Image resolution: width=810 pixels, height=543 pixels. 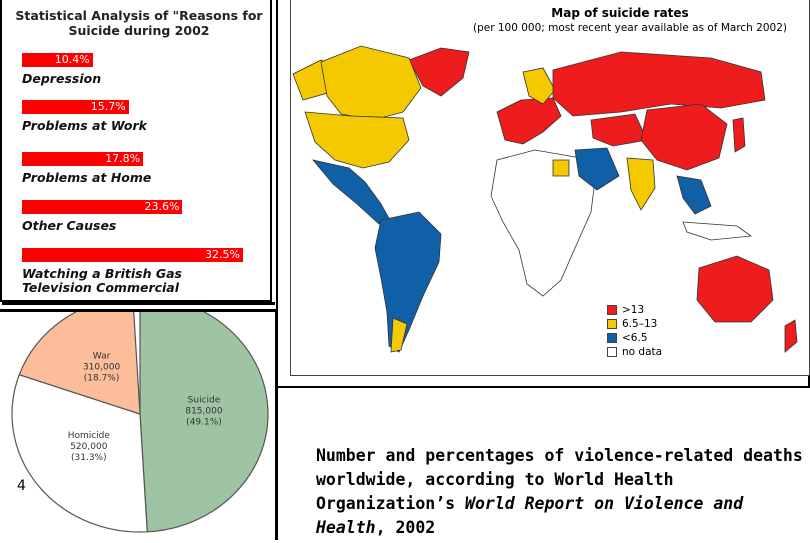 I want to click on pie-slice-homicide, so click(x=79, y=453).